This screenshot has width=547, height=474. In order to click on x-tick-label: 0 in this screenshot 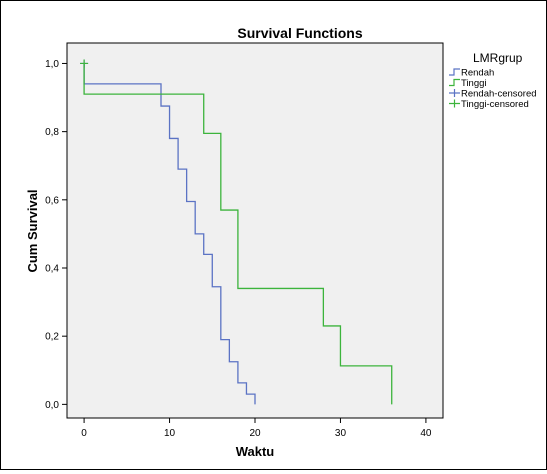, I will do `click(84, 433)`.